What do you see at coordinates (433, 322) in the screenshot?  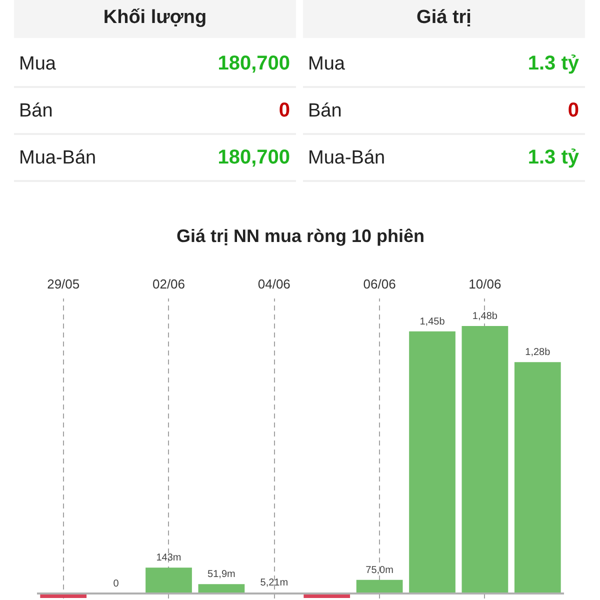 I see `data-label: 1,45b` at bounding box center [433, 322].